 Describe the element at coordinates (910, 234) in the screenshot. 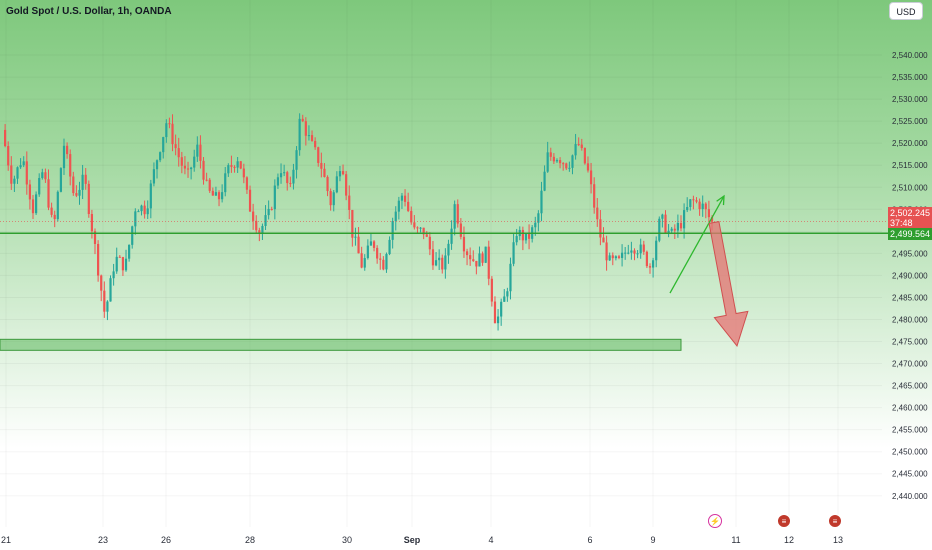

I see `horizontal-line-price-tag: 2,499.564` at that location.